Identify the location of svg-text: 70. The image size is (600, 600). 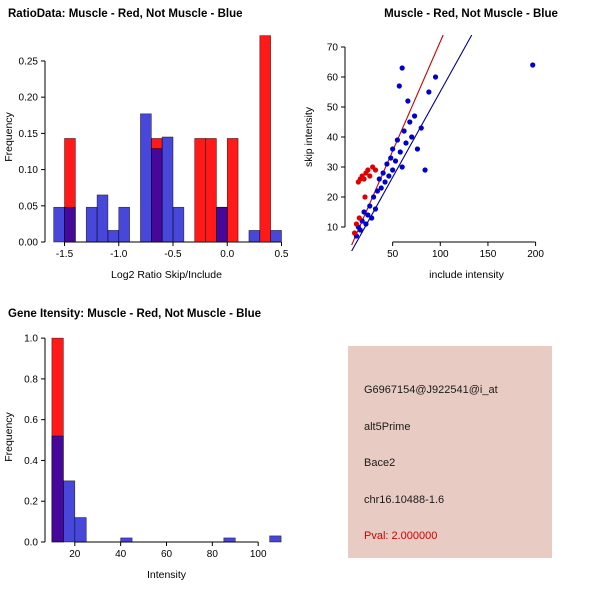
(333, 48).